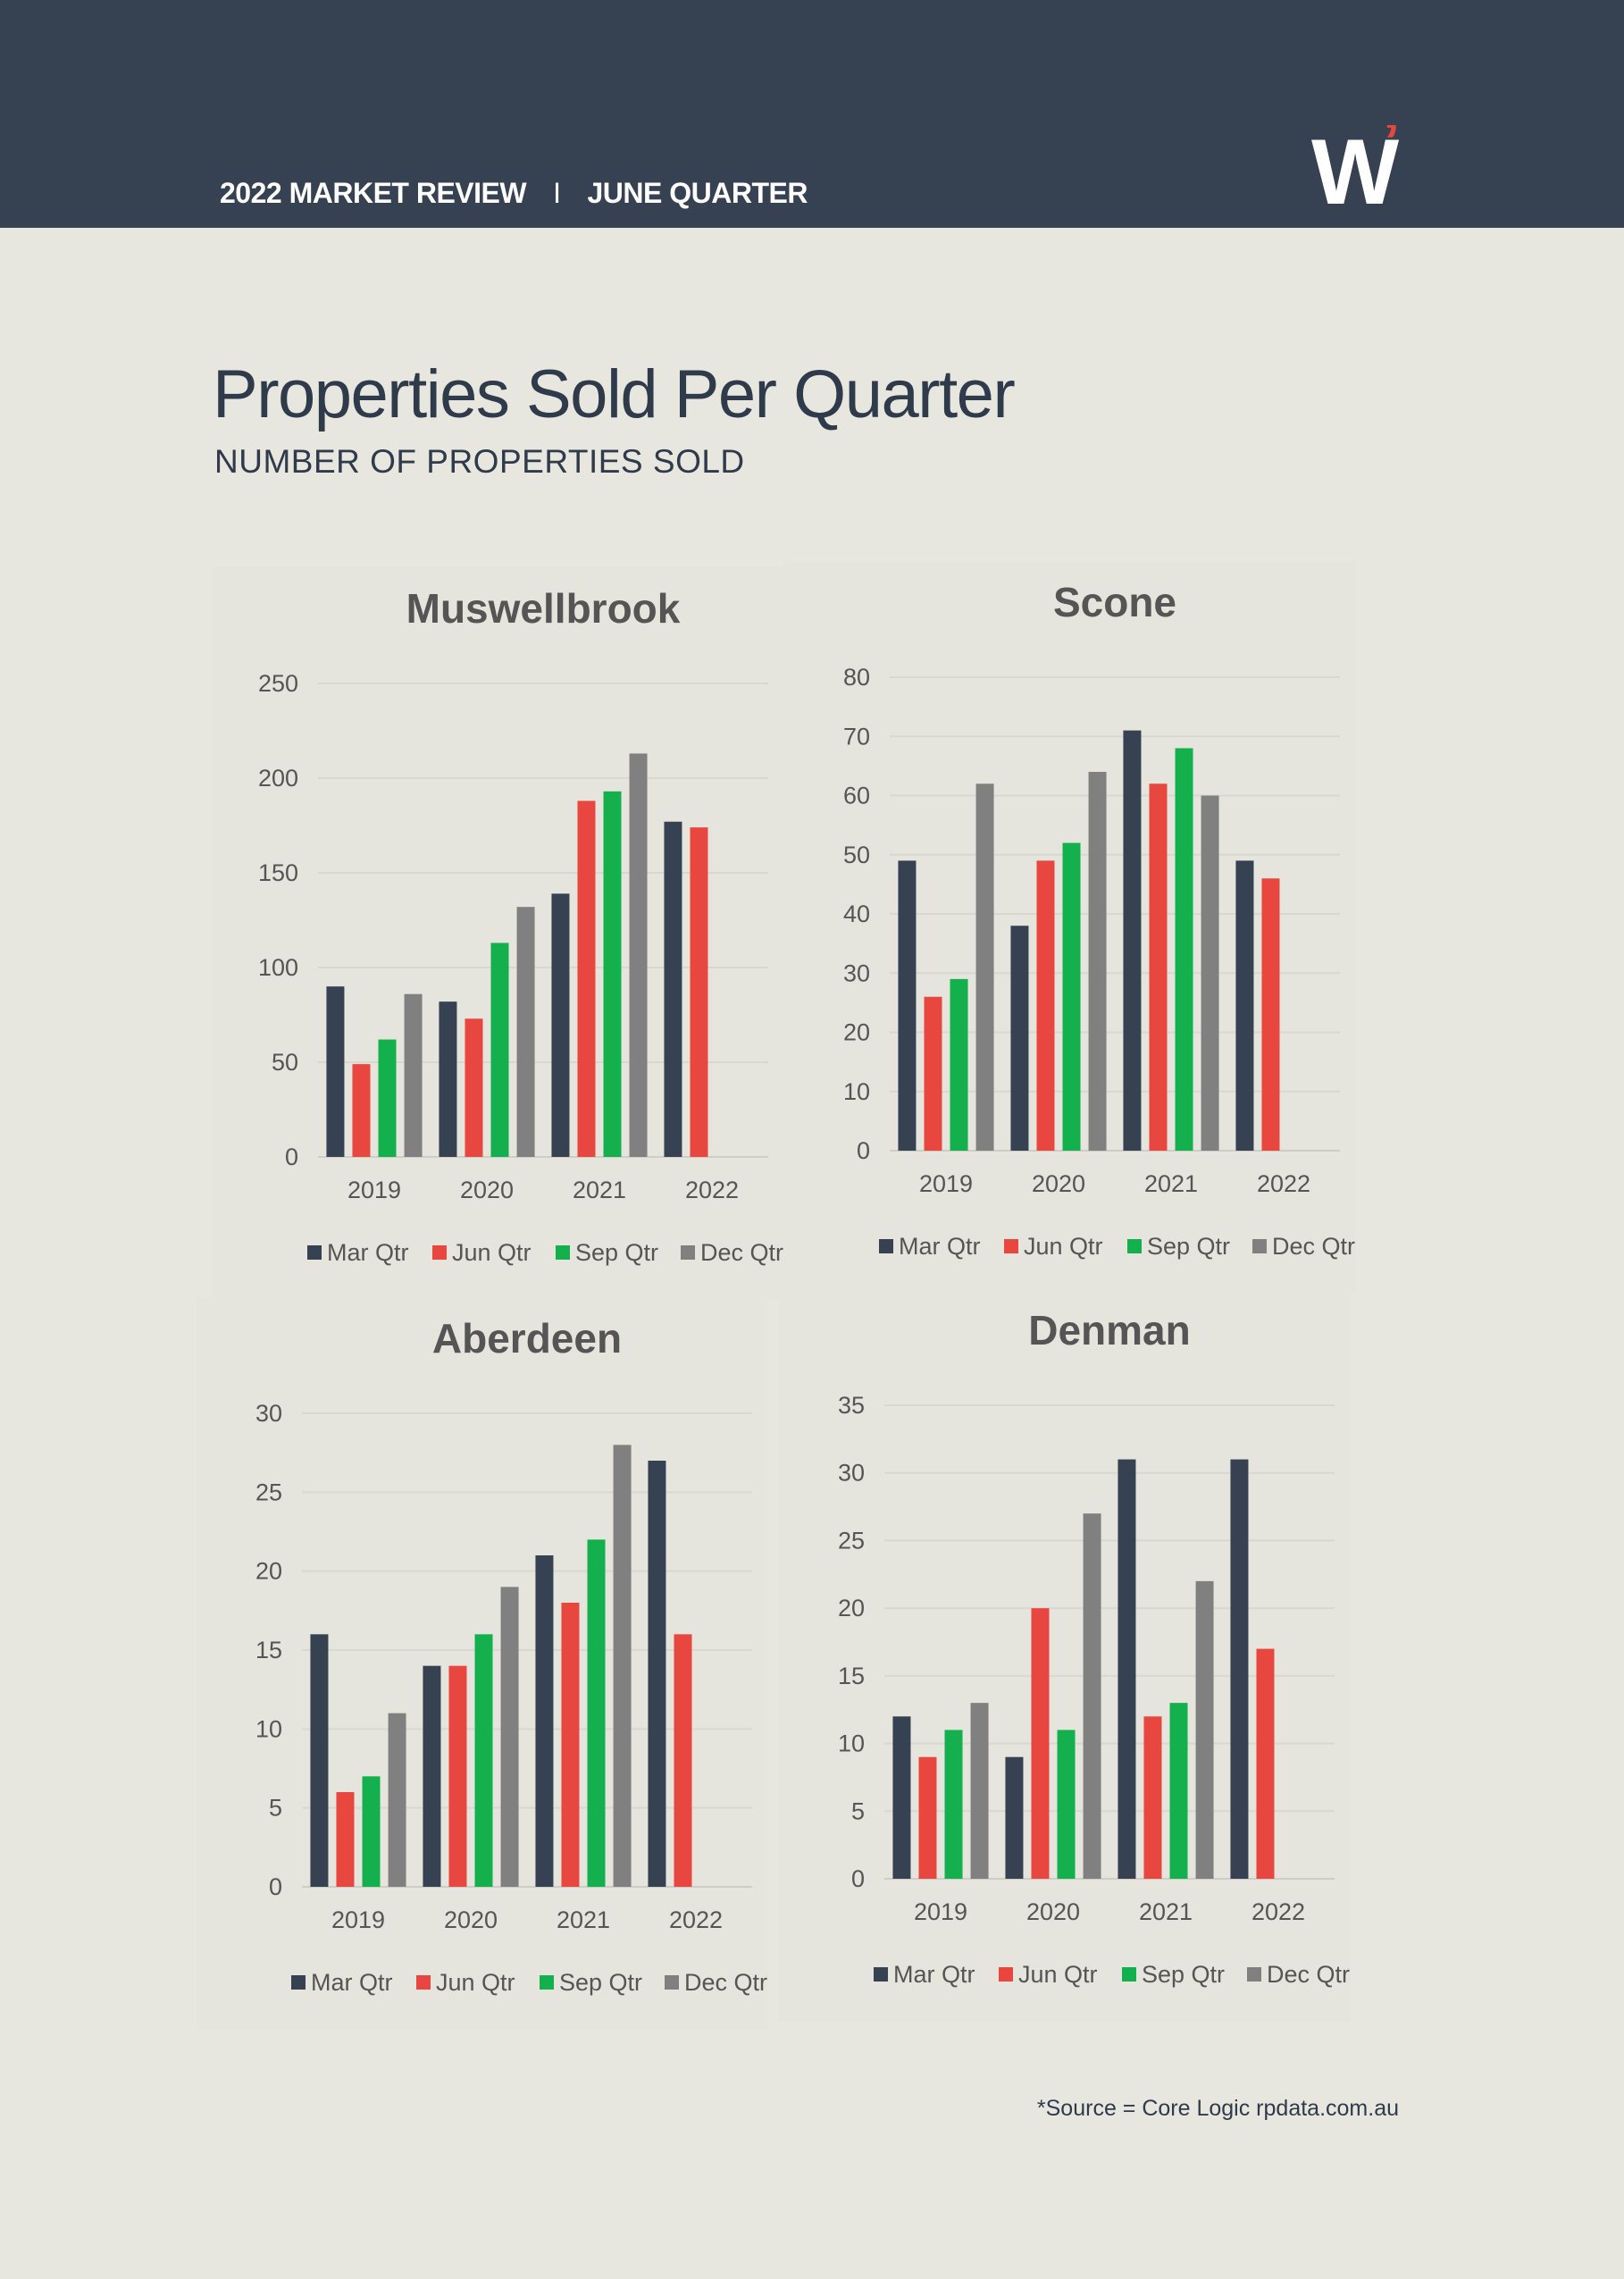 The height and width of the screenshot is (2279, 1624). I want to click on y-tick-label: 200, so click(278, 778).